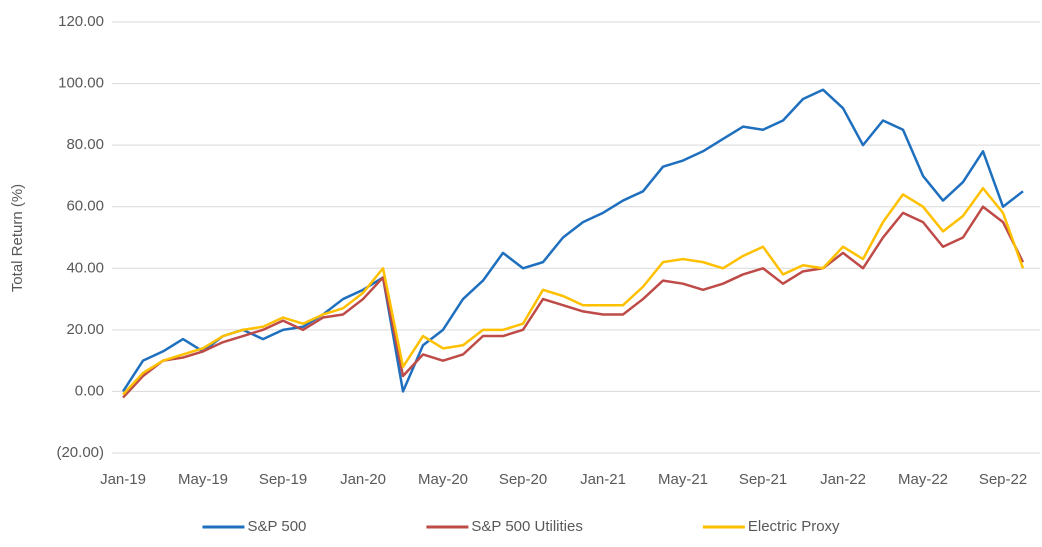  Describe the element at coordinates (283, 479) in the screenshot. I see `x-tick-label: Sep-19` at that location.